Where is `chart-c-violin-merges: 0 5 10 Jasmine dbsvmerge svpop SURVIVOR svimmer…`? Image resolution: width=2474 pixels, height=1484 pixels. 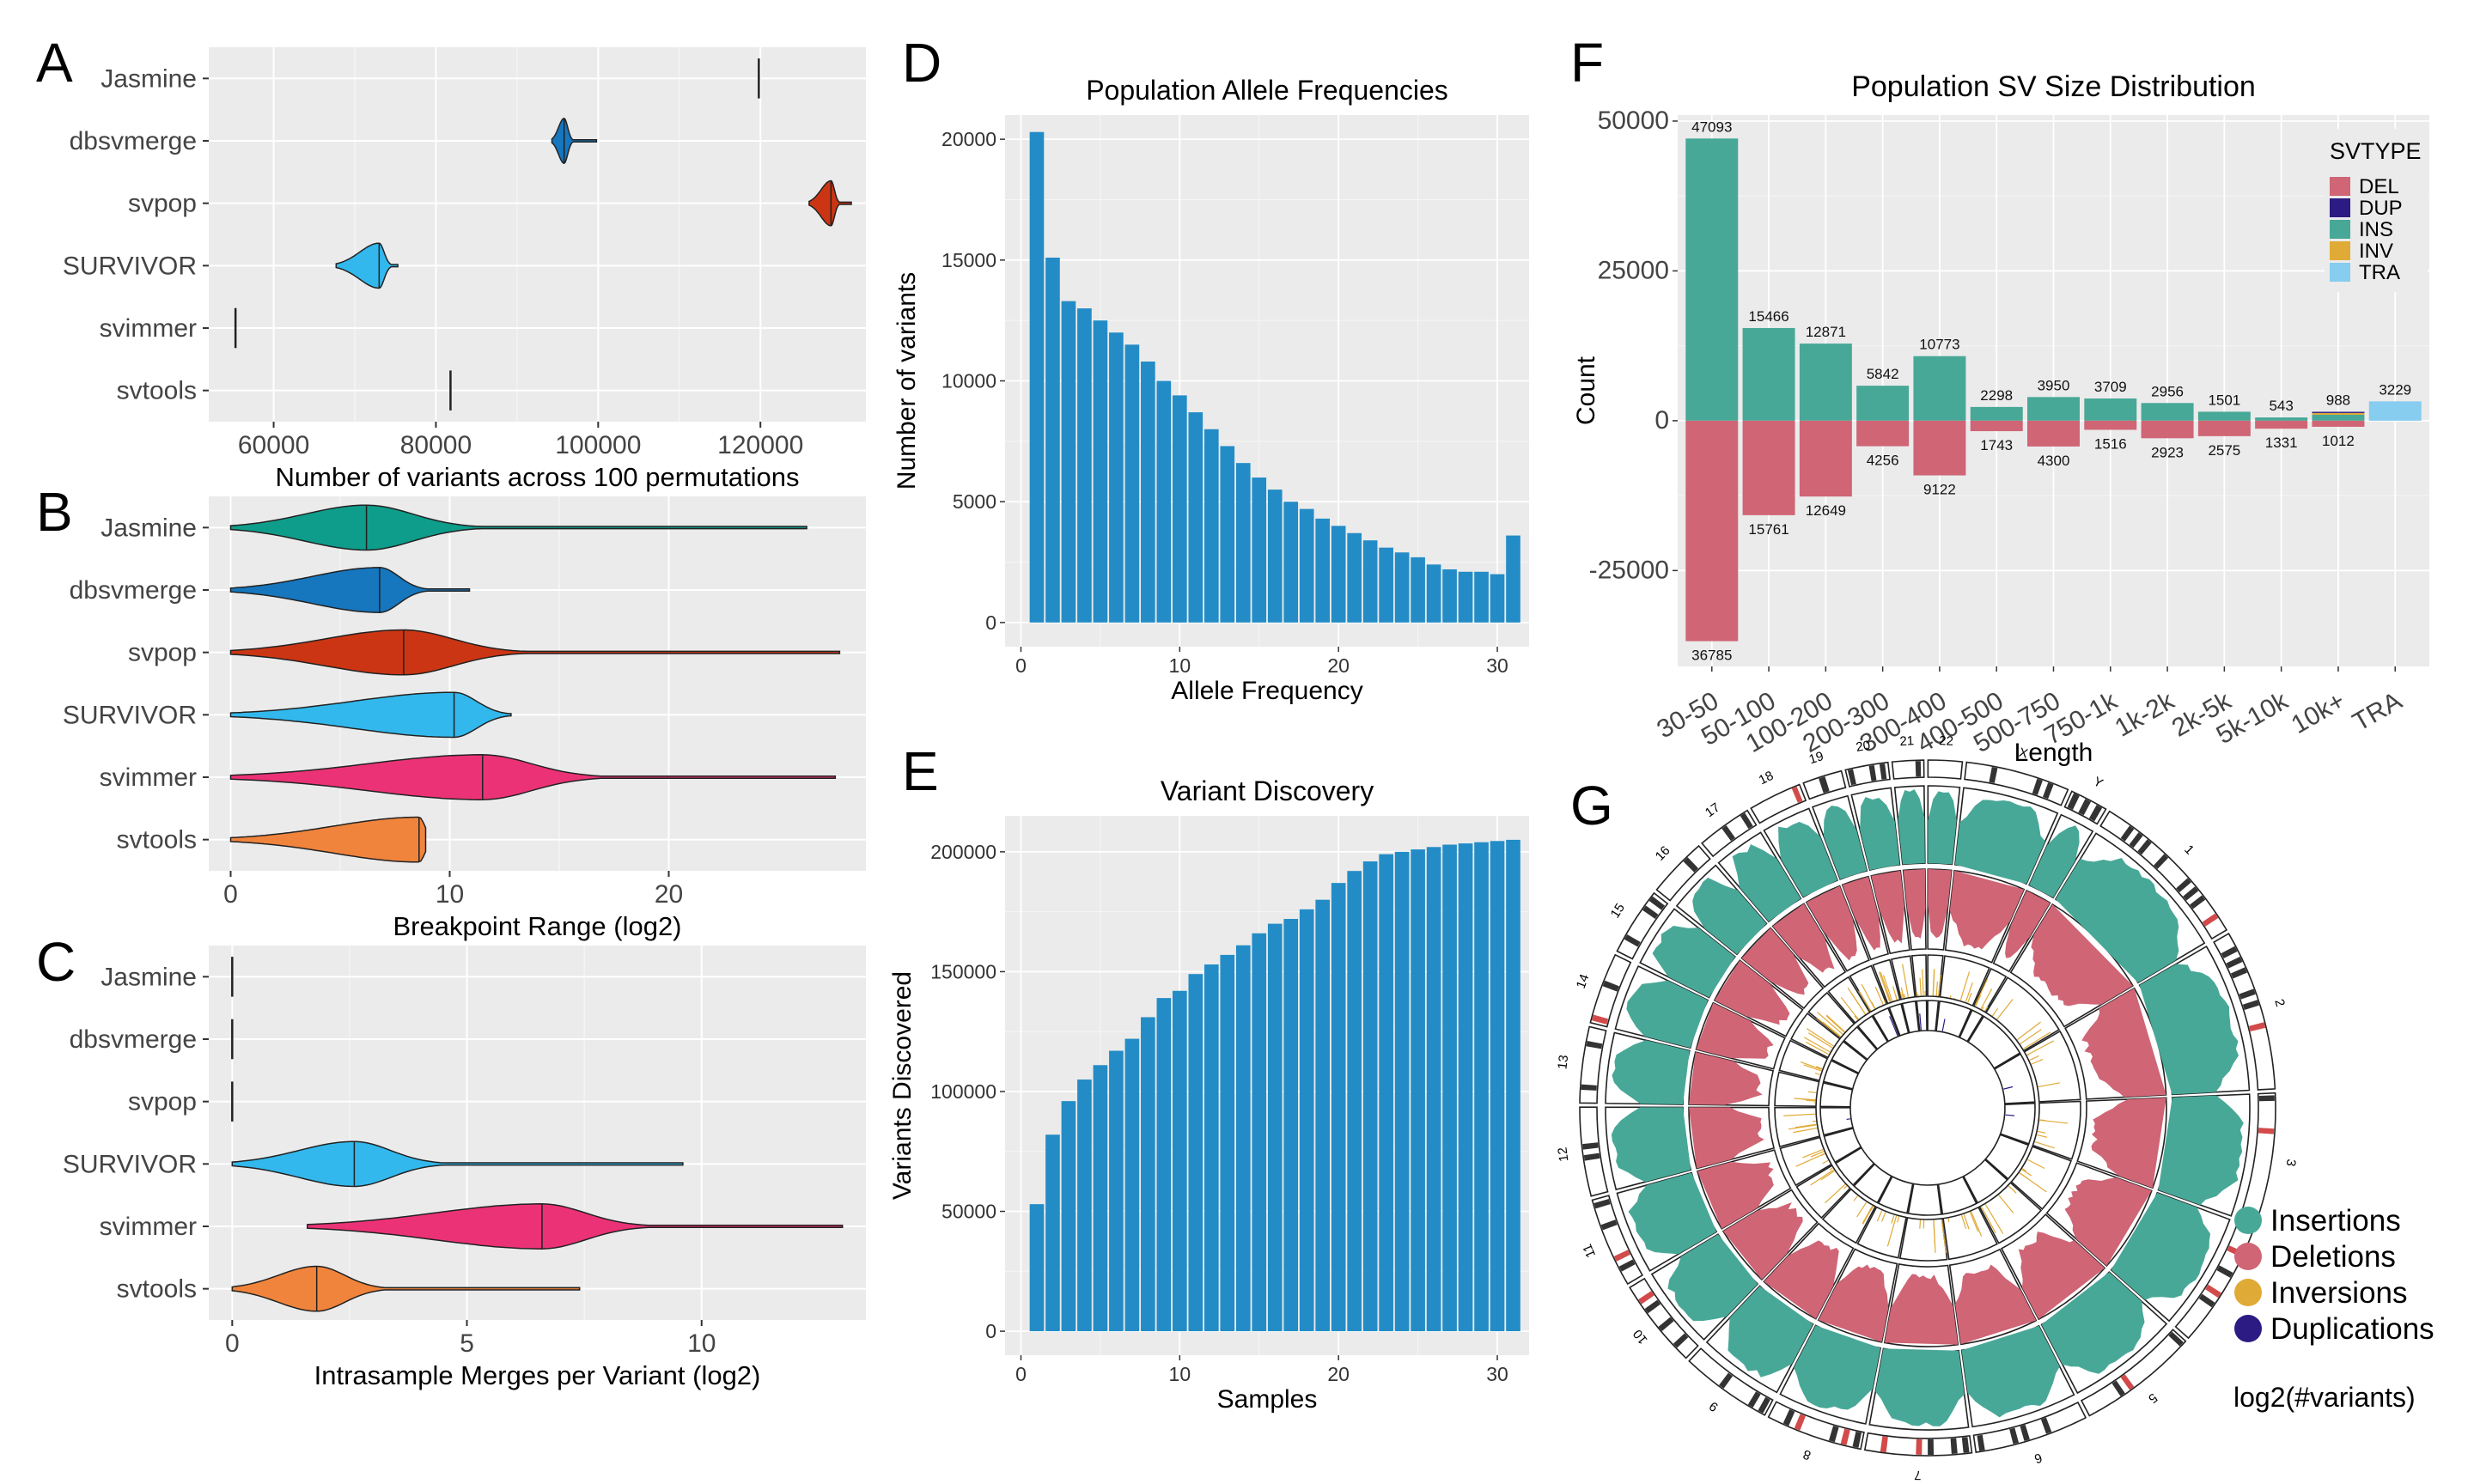
chart-c-violin-merges: 0 5 10 Jasmine dbsvmerge svpop SURVIVOR svimmer… is located at coordinates (464, 1168).